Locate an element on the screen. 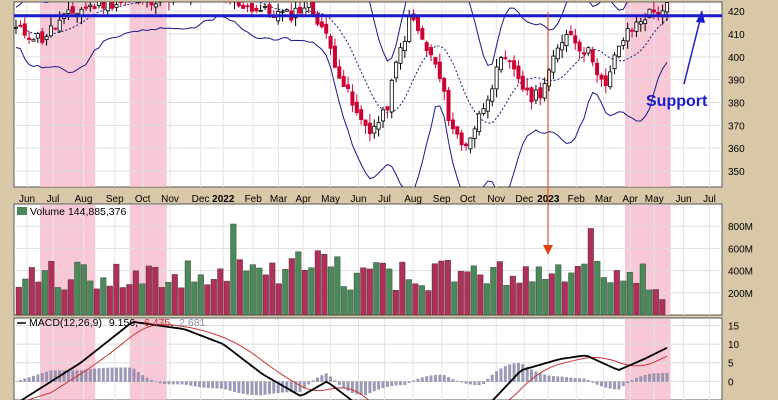 The width and height of the screenshot is (778, 400). support-arrow-head is located at coordinates (700, 16).